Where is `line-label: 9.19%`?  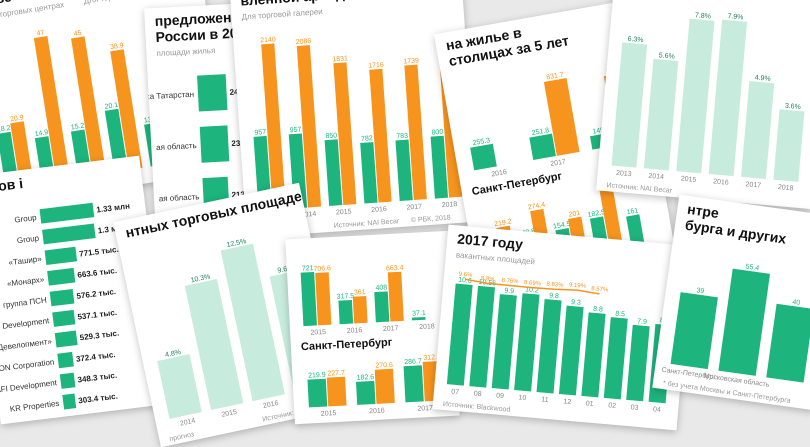
line-label: 9.19% is located at coordinates (578, 286).